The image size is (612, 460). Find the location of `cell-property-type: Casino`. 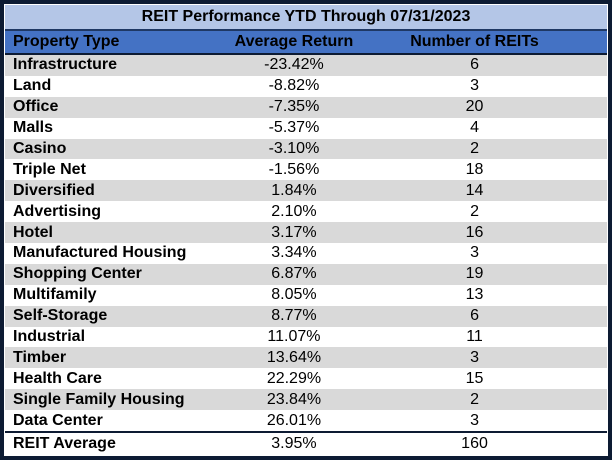

cell-property-type: Casino is located at coordinates (40, 148).